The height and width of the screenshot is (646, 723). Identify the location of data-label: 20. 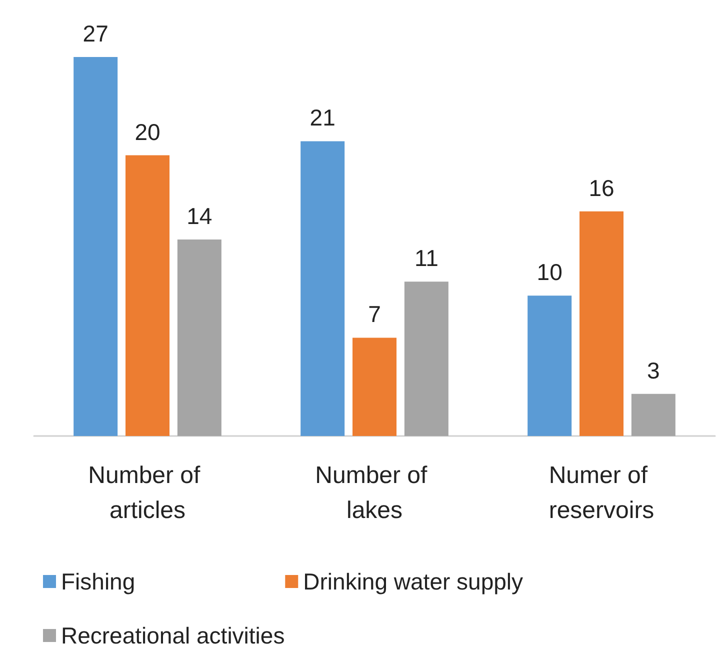
(147, 131).